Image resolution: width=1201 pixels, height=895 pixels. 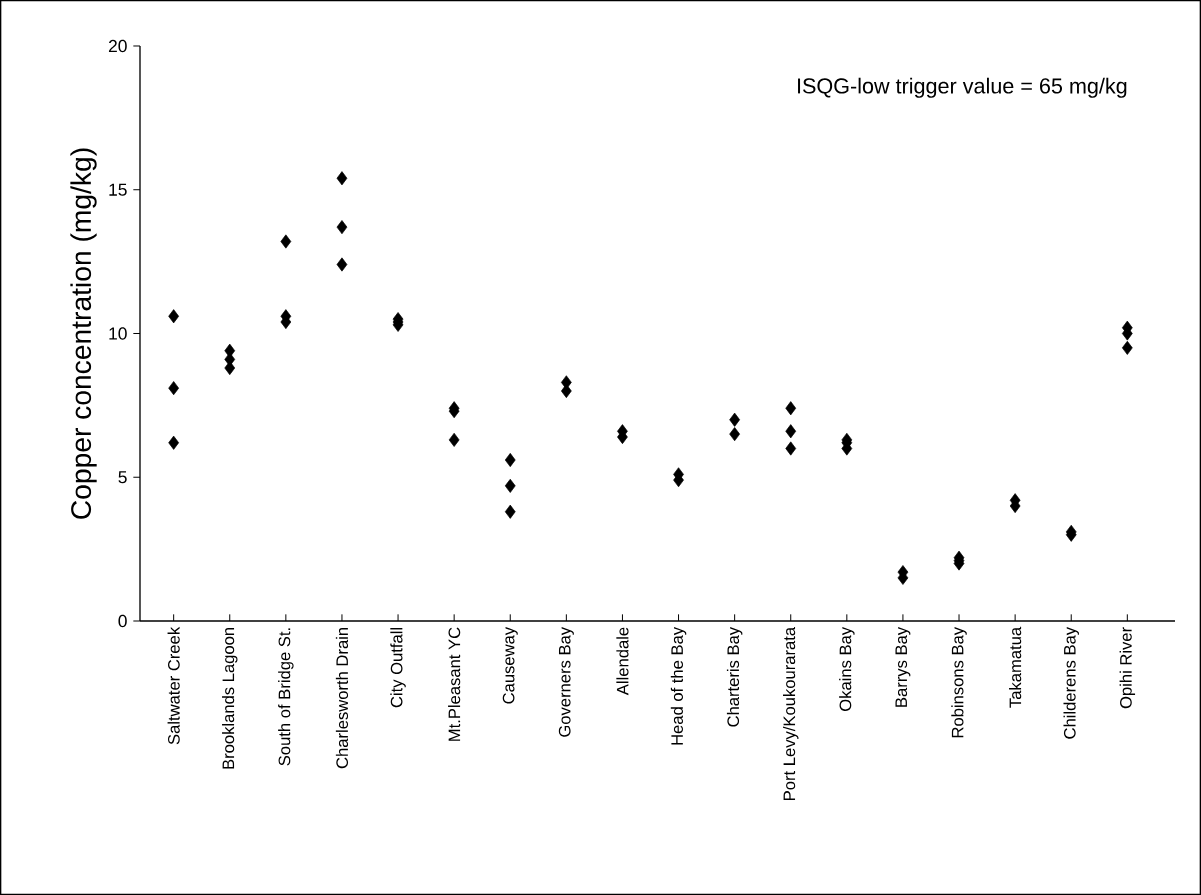 I want to click on y-tick-label: 15, so click(x=118, y=189).